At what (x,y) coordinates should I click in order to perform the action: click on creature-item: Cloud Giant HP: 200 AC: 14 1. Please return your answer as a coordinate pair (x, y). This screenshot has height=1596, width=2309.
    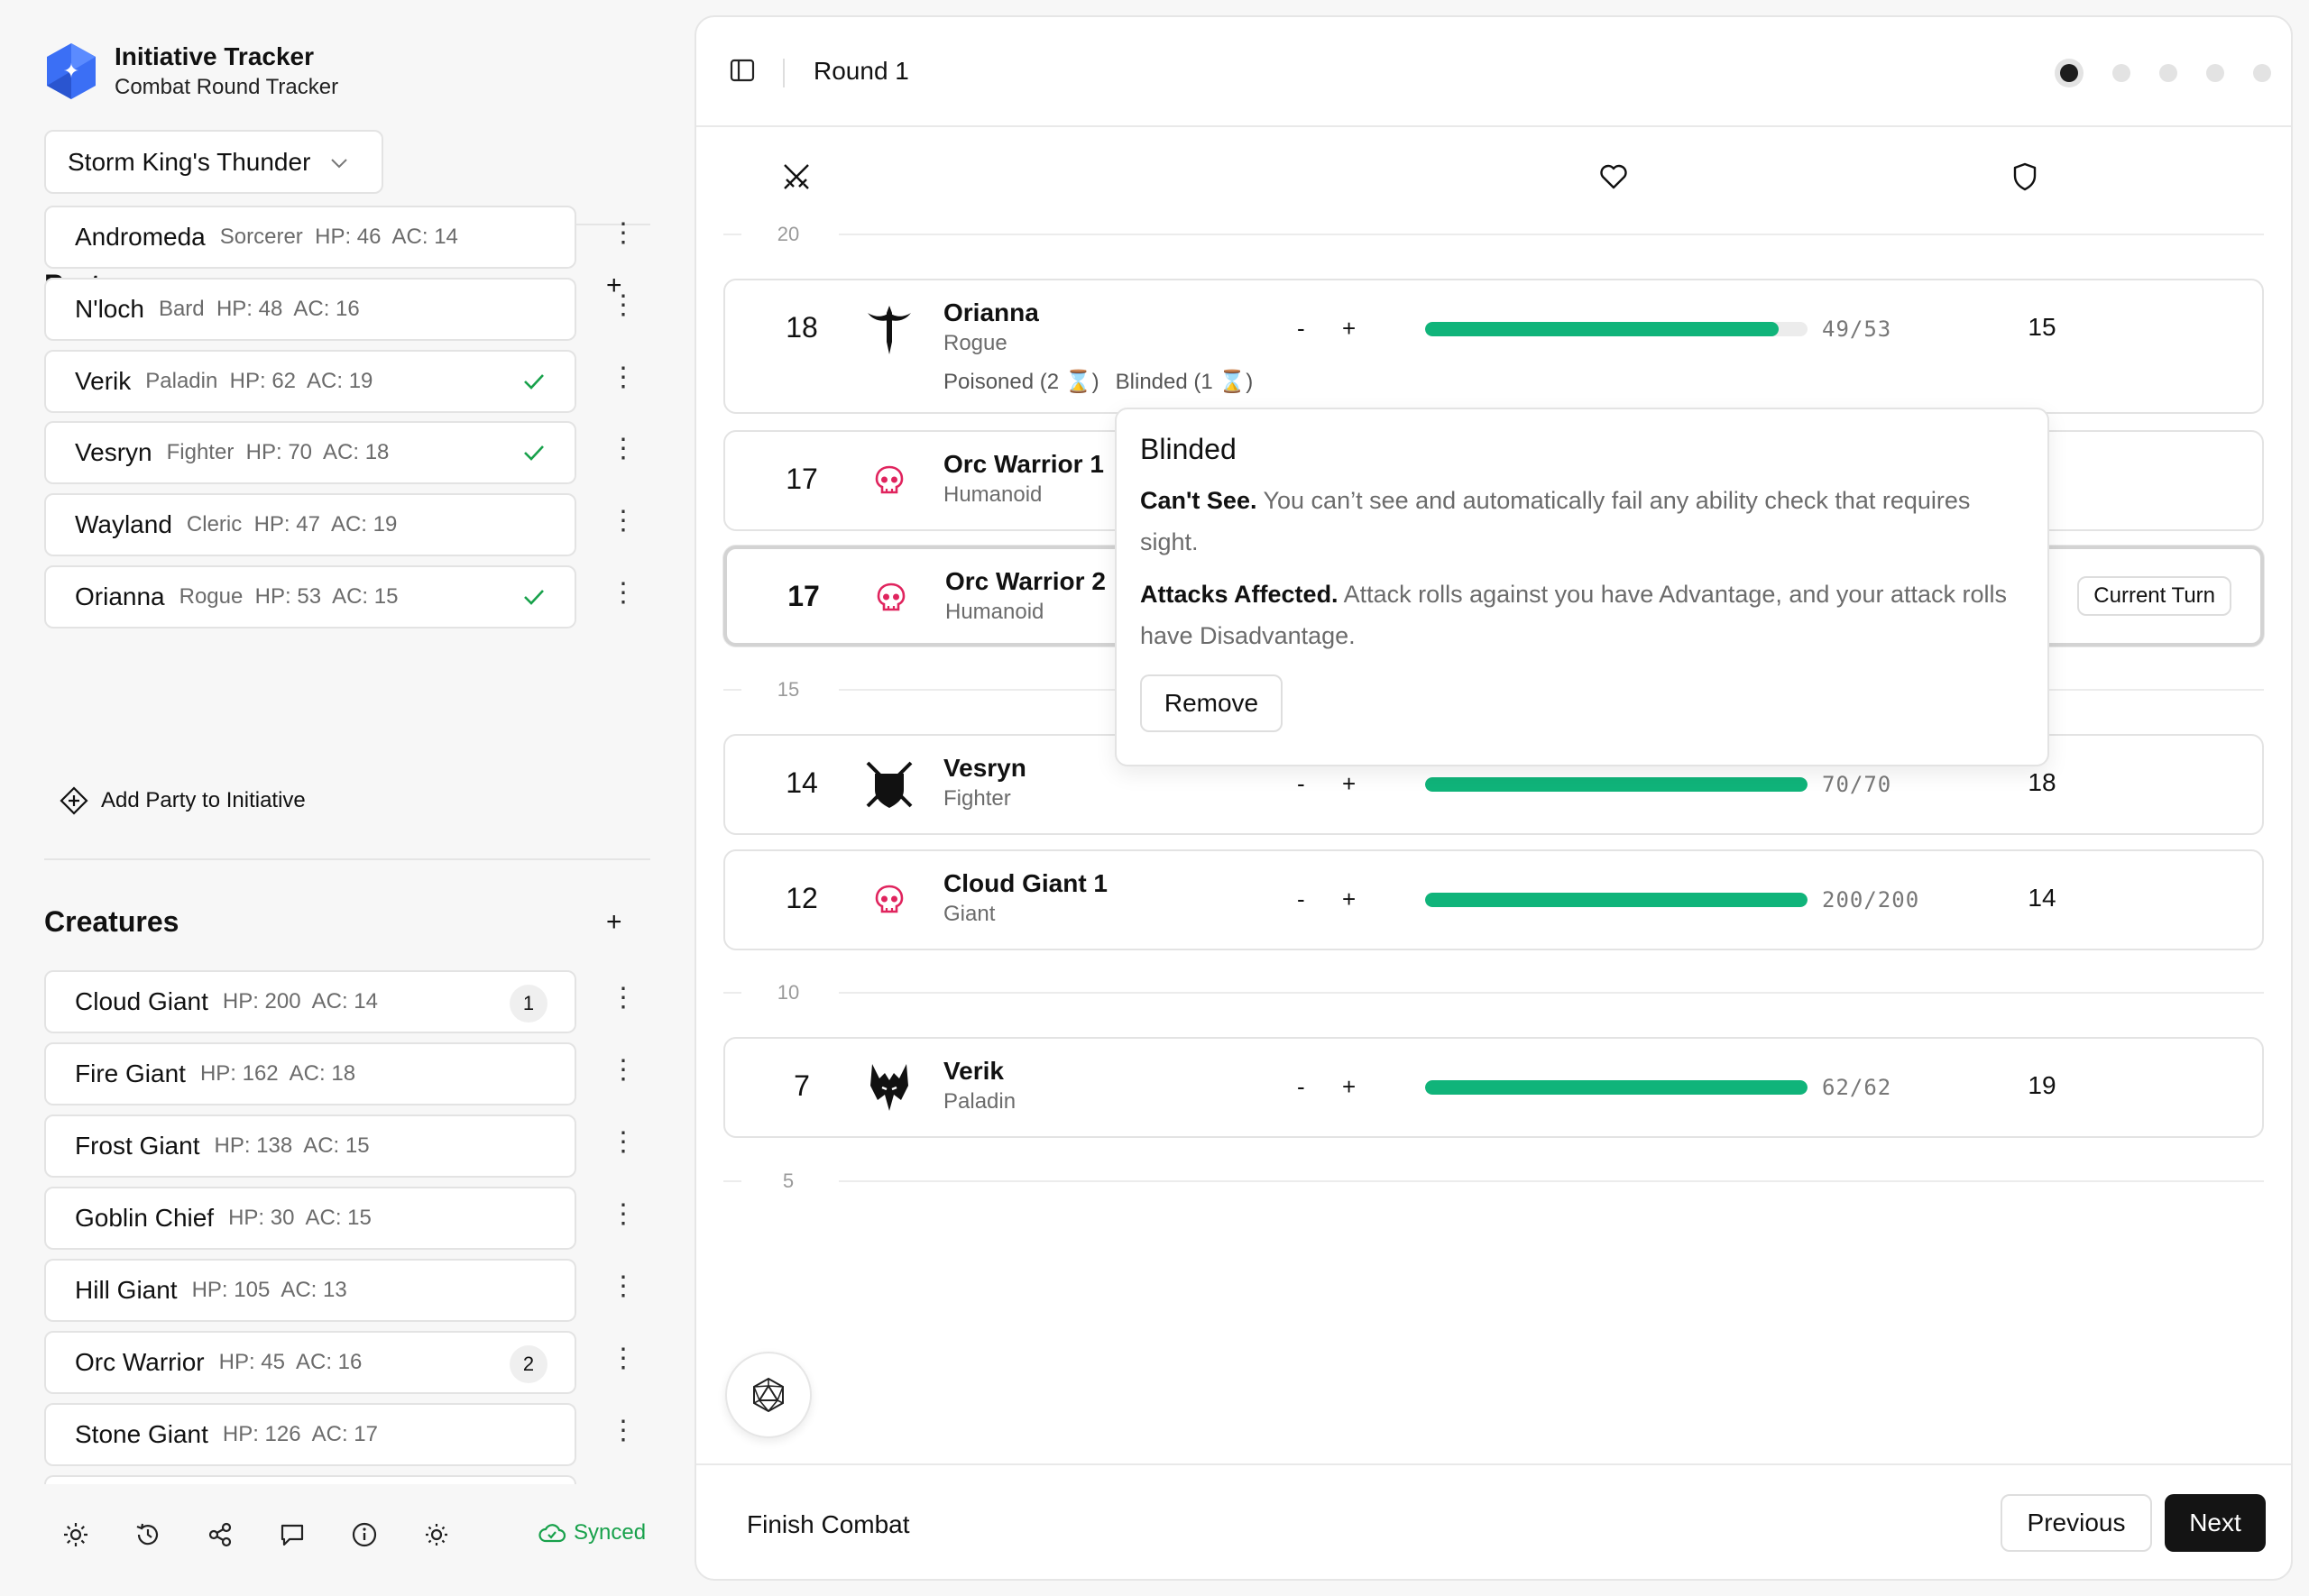
    Looking at the image, I should click on (310, 1001).